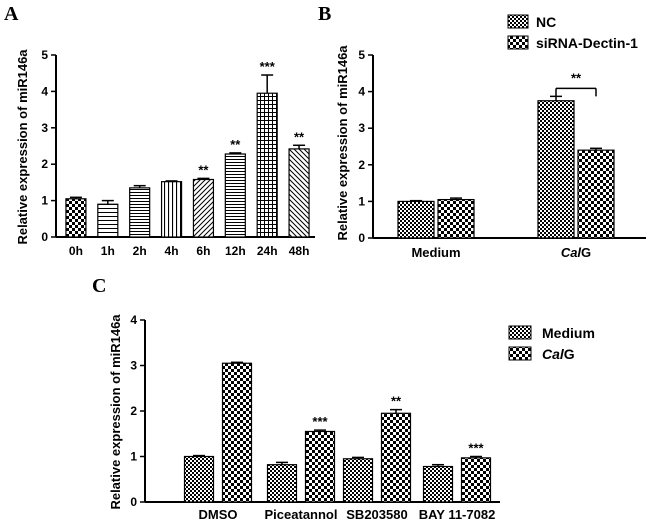 Image resolution: width=650 pixels, height=523 pixels. Describe the element at coordinates (268, 66) in the screenshot. I see `significance-a-24h: ***` at that location.